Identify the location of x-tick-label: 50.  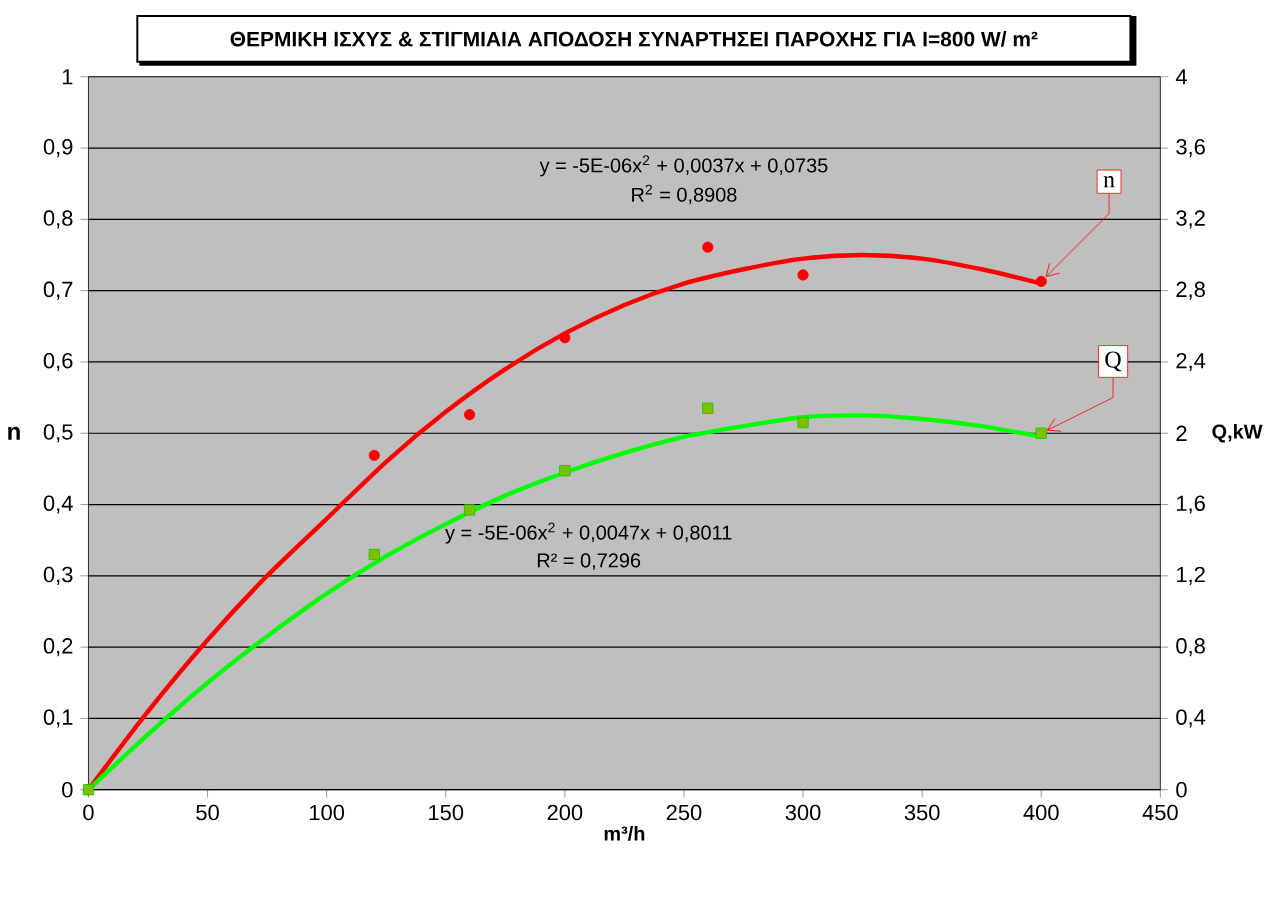
(207, 812).